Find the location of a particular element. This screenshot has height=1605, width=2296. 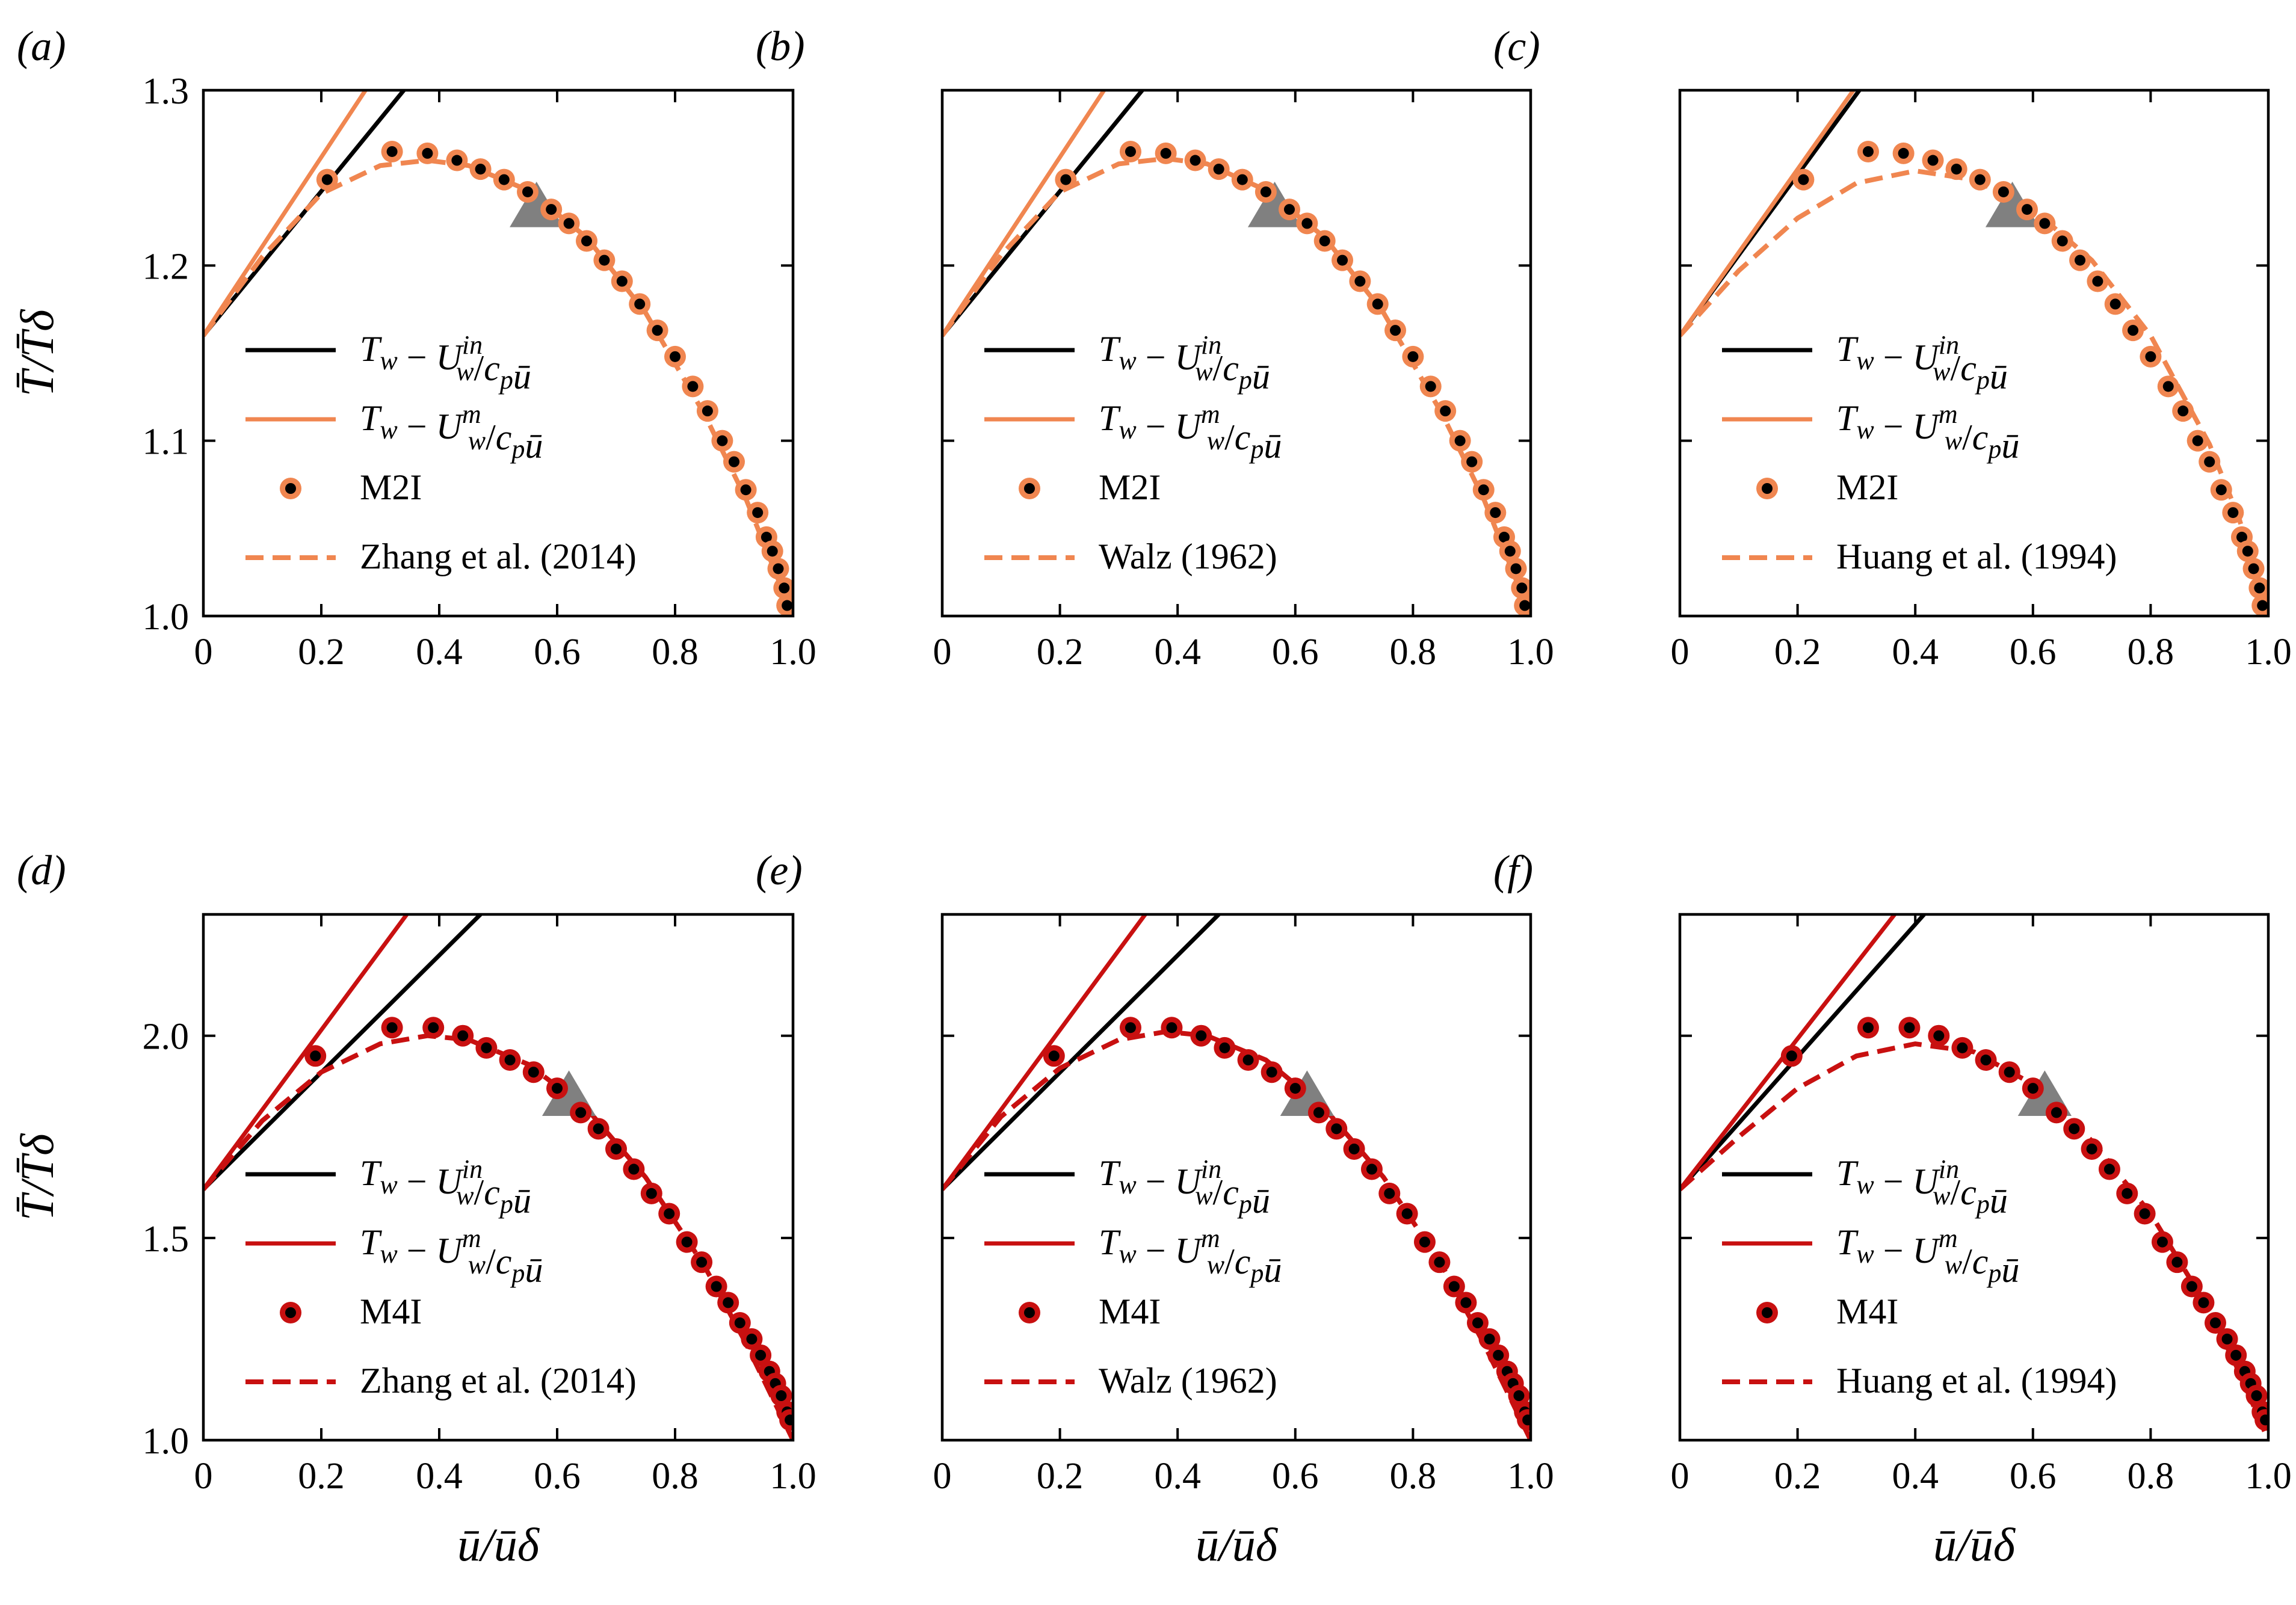

x-axis-label: ū/ūδ is located at coordinates (1238, 1544).